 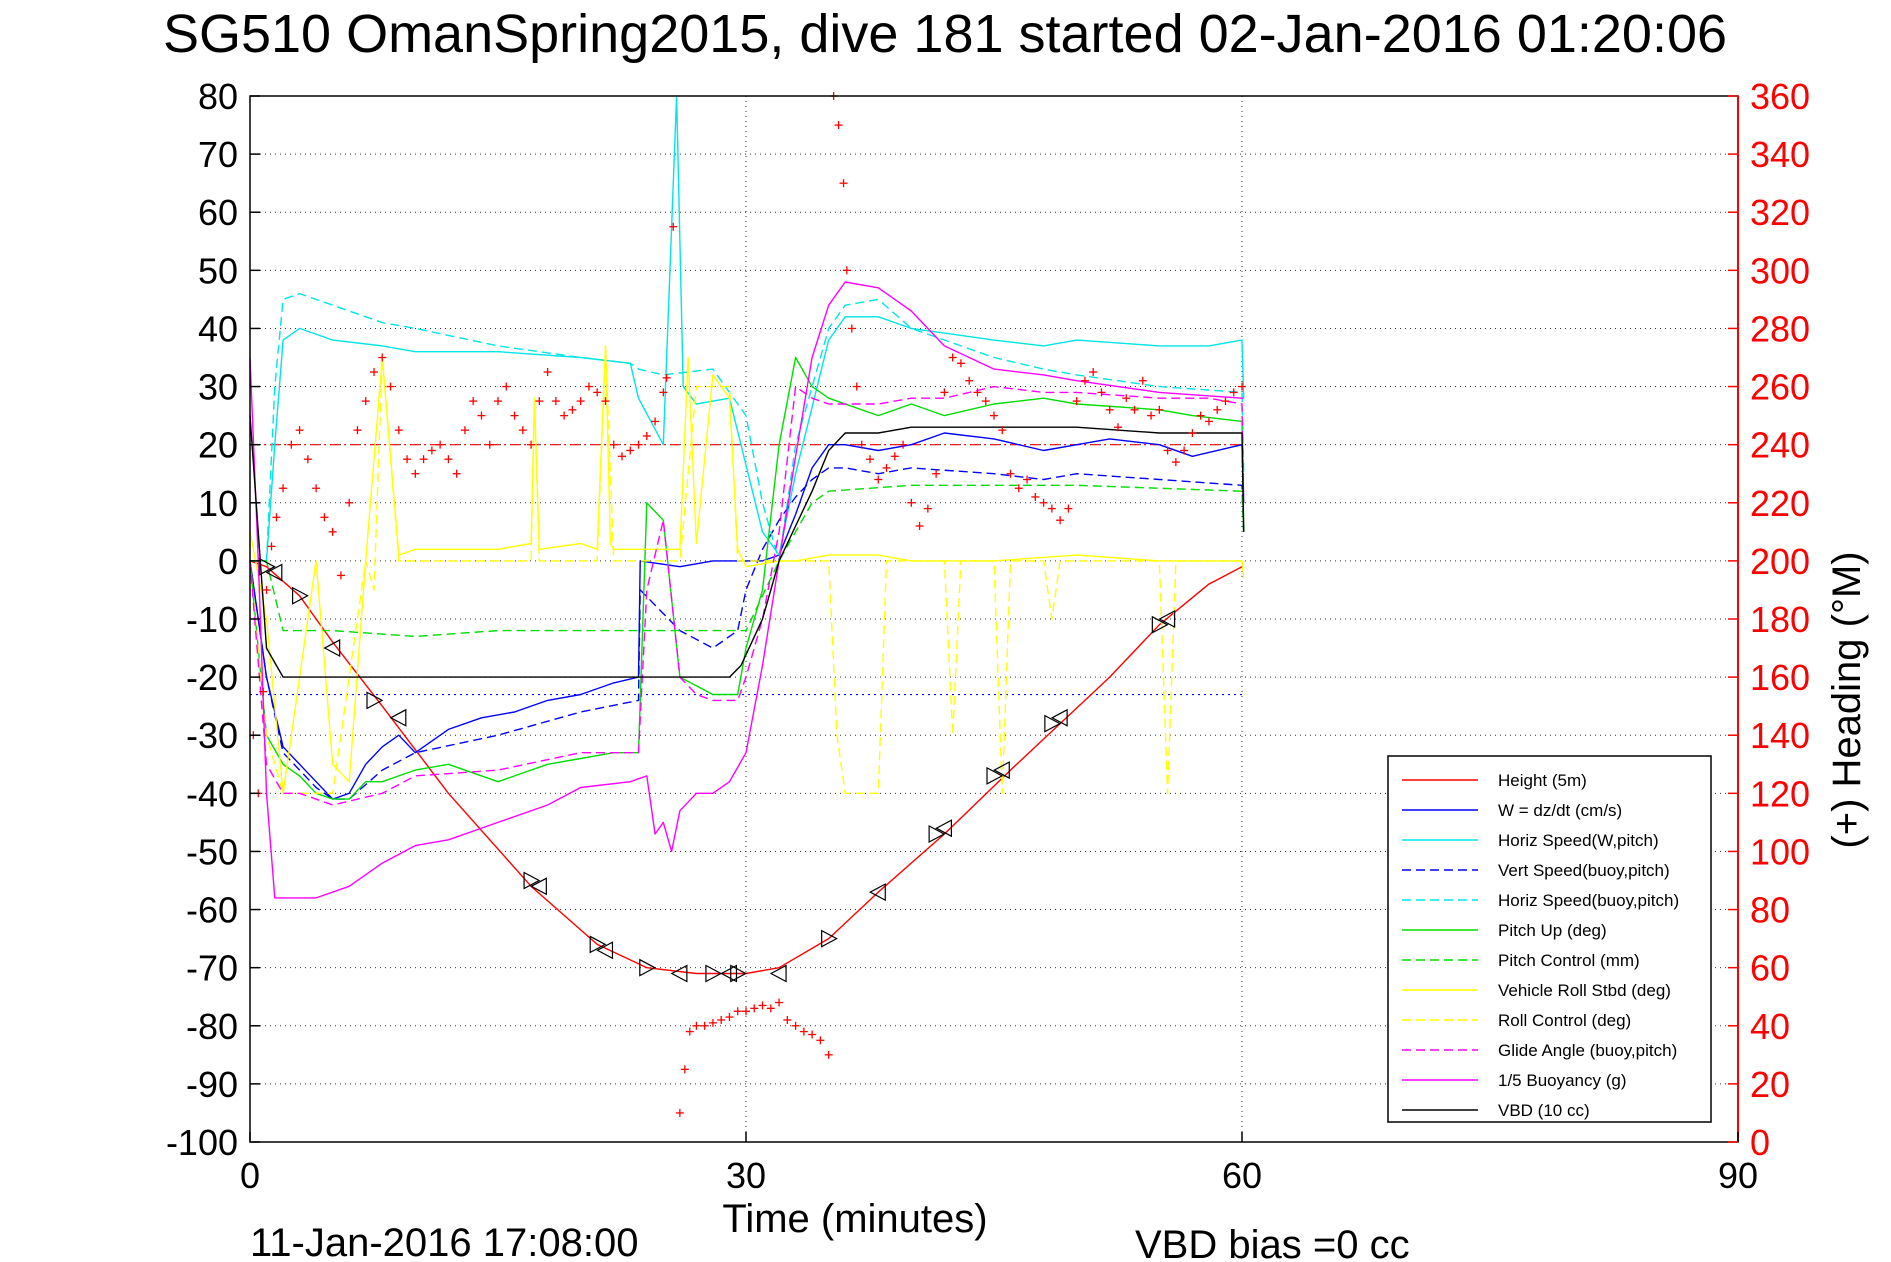 What do you see at coordinates (212, 1084) in the screenshot?
I see `y-tick-label: -90` at bounding box center [212, 1084].